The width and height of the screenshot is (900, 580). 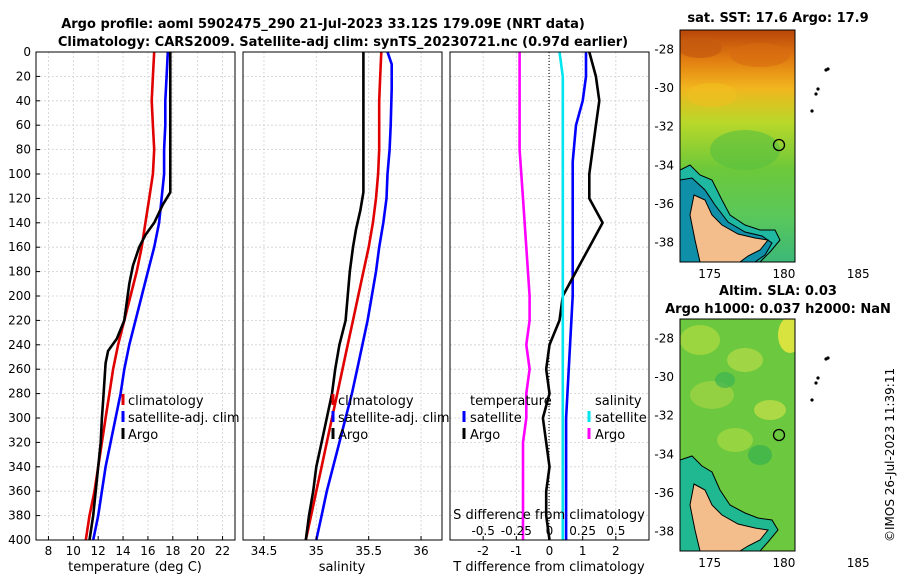 I want to click on x-tick-label: 1, so click(x=583, y=551).